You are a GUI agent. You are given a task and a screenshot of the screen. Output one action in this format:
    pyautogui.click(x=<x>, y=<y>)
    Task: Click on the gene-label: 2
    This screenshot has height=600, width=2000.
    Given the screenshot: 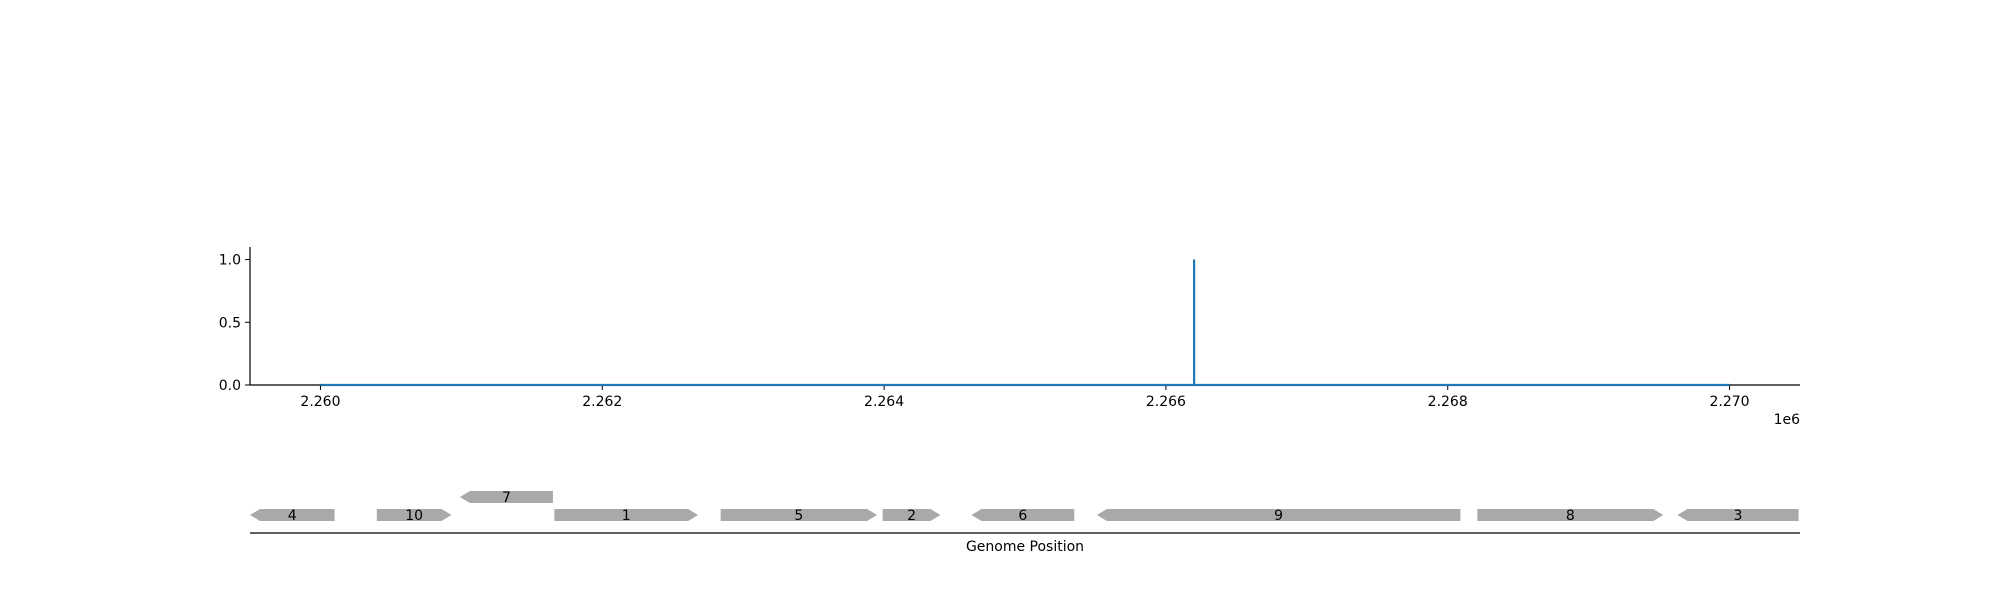 What is the action you would take?
    pyautogui.click(x=911, y=516)
    